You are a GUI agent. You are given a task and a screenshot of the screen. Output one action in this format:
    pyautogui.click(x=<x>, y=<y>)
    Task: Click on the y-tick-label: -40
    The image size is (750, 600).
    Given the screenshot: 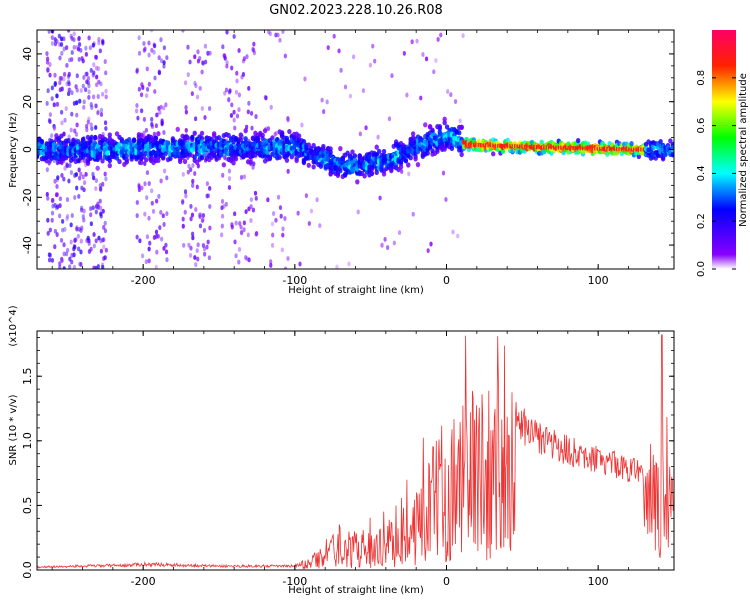 What is the action you would take?
    pyautogui.click(x=27, y=245)
    